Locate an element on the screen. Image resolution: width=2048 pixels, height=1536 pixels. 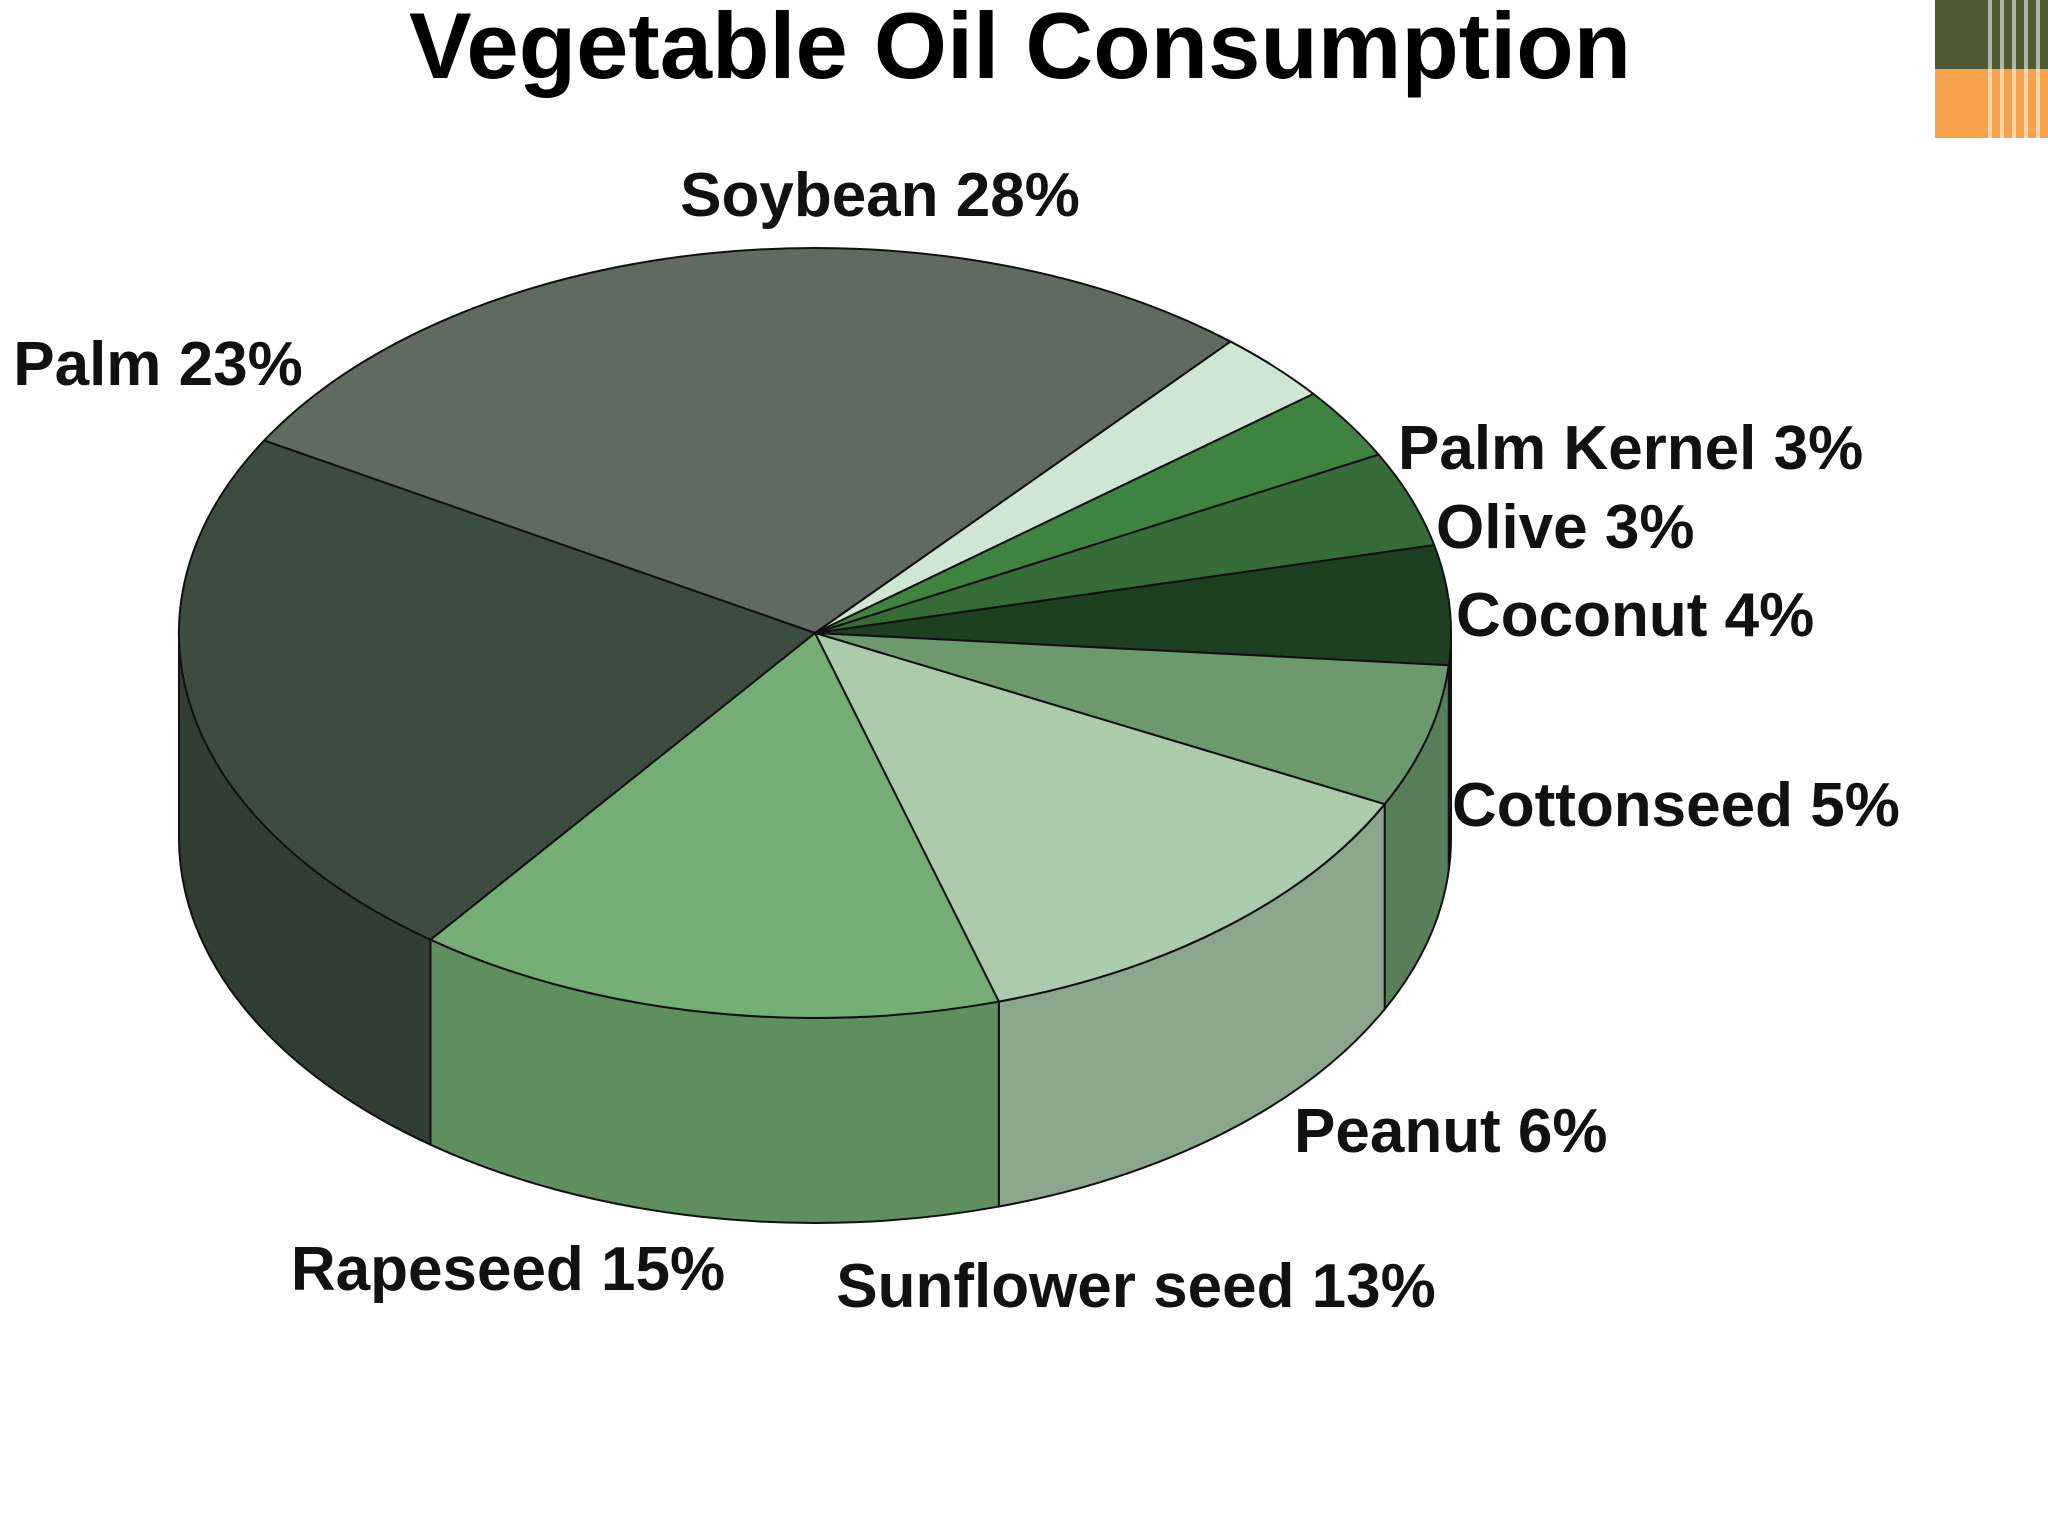
pie-slice-cottonseed is located at coordinates (1133, 605).